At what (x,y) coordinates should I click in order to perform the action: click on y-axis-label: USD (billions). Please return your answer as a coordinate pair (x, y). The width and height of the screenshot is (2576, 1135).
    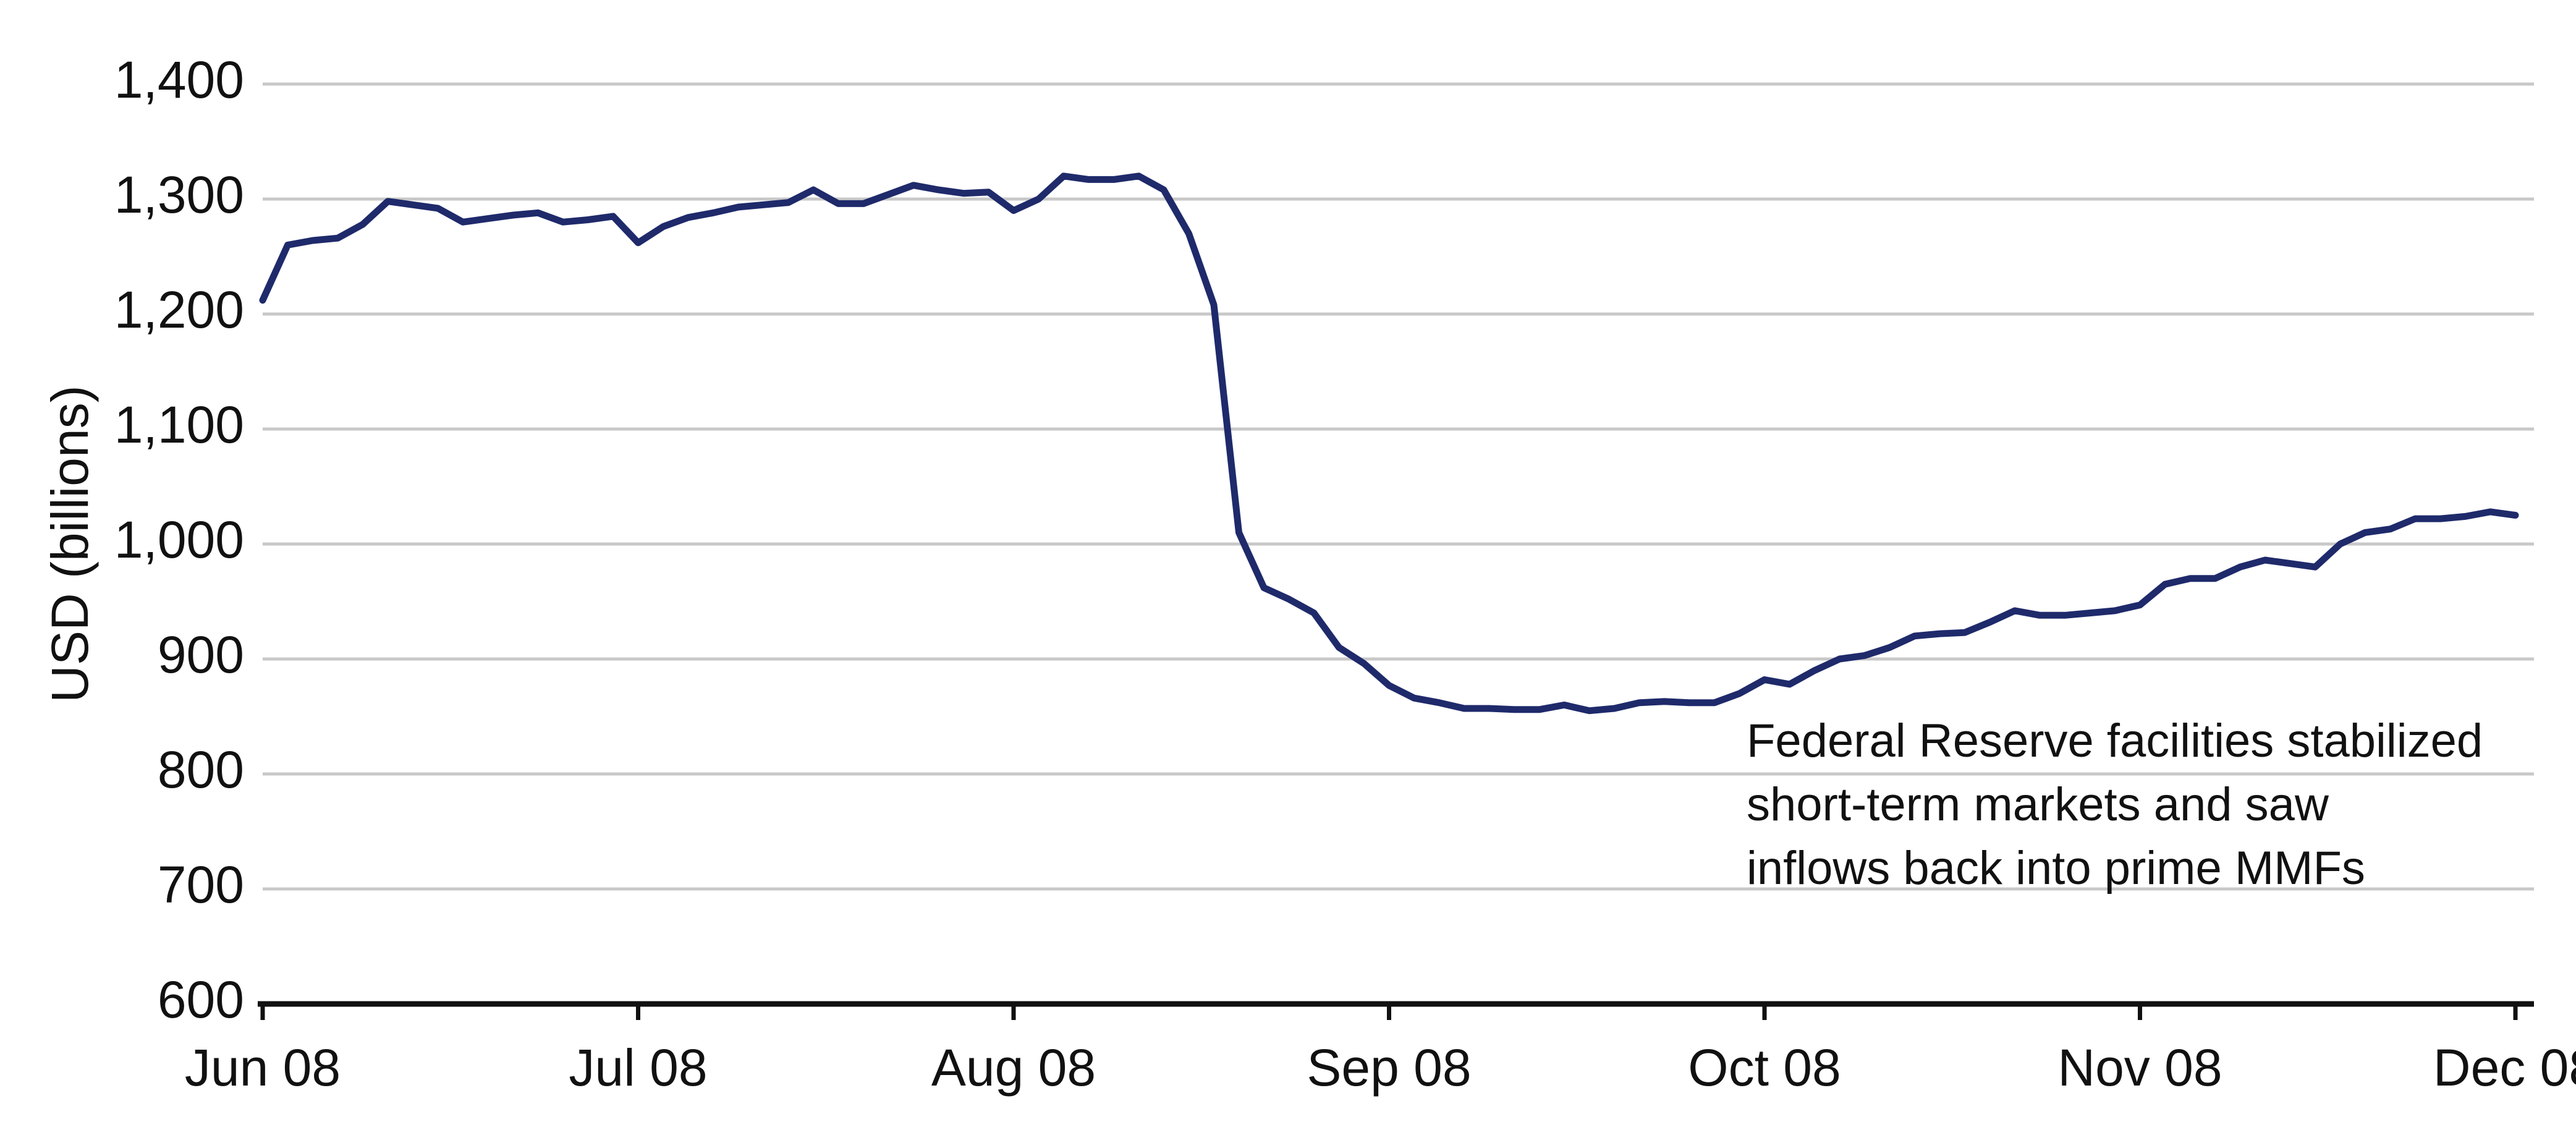
    Looking at the image, I should click on (70, 543).